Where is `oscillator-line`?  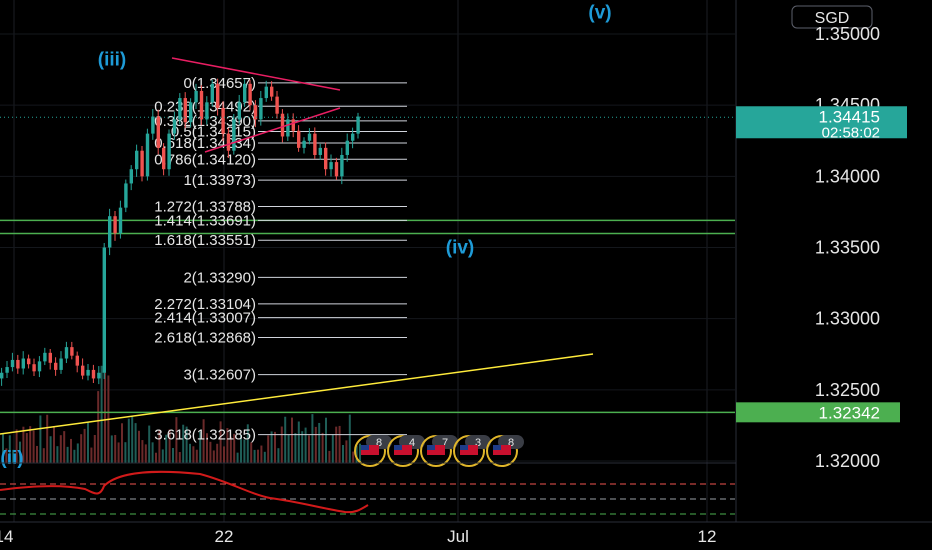
oscillator-line is located at coordinates (184, 492).